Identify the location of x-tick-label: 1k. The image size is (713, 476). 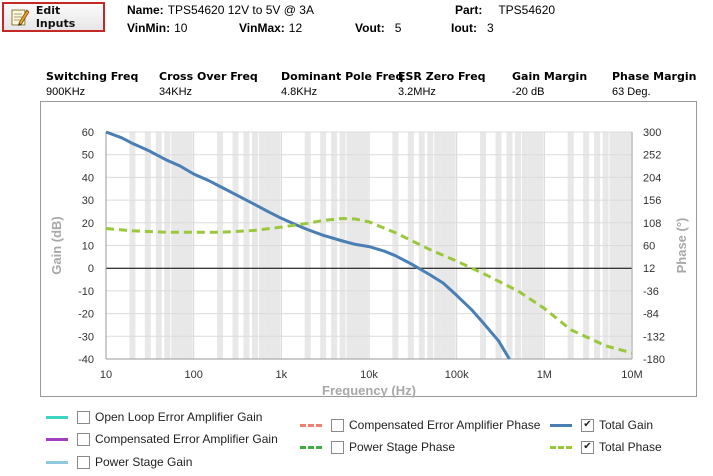
(282, 375).